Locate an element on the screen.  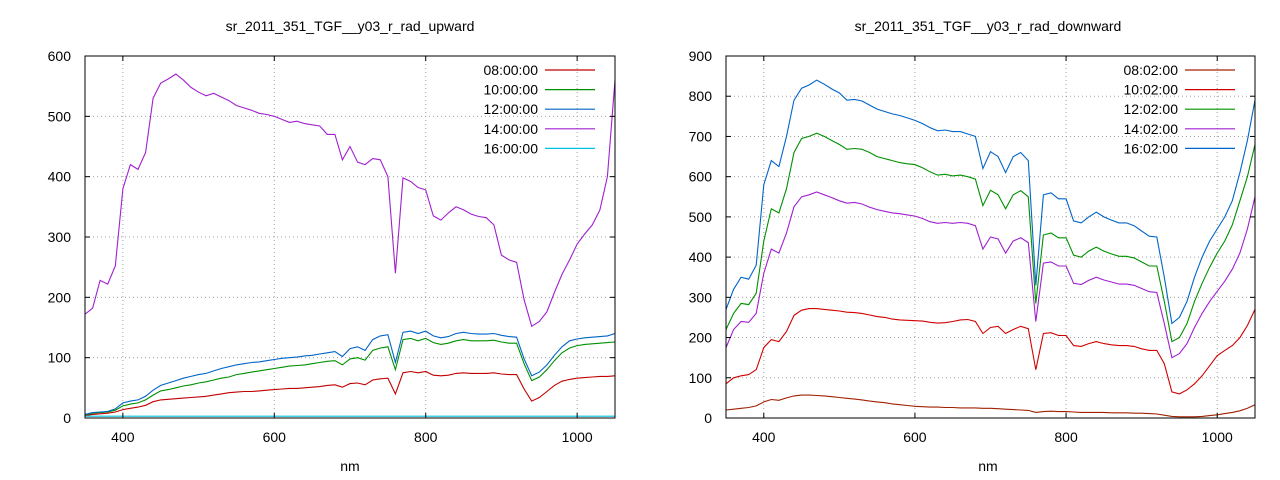
chart-title: sr_2011_351_TGF__y03_r_rad_downward is located at coordinates (988, 26).